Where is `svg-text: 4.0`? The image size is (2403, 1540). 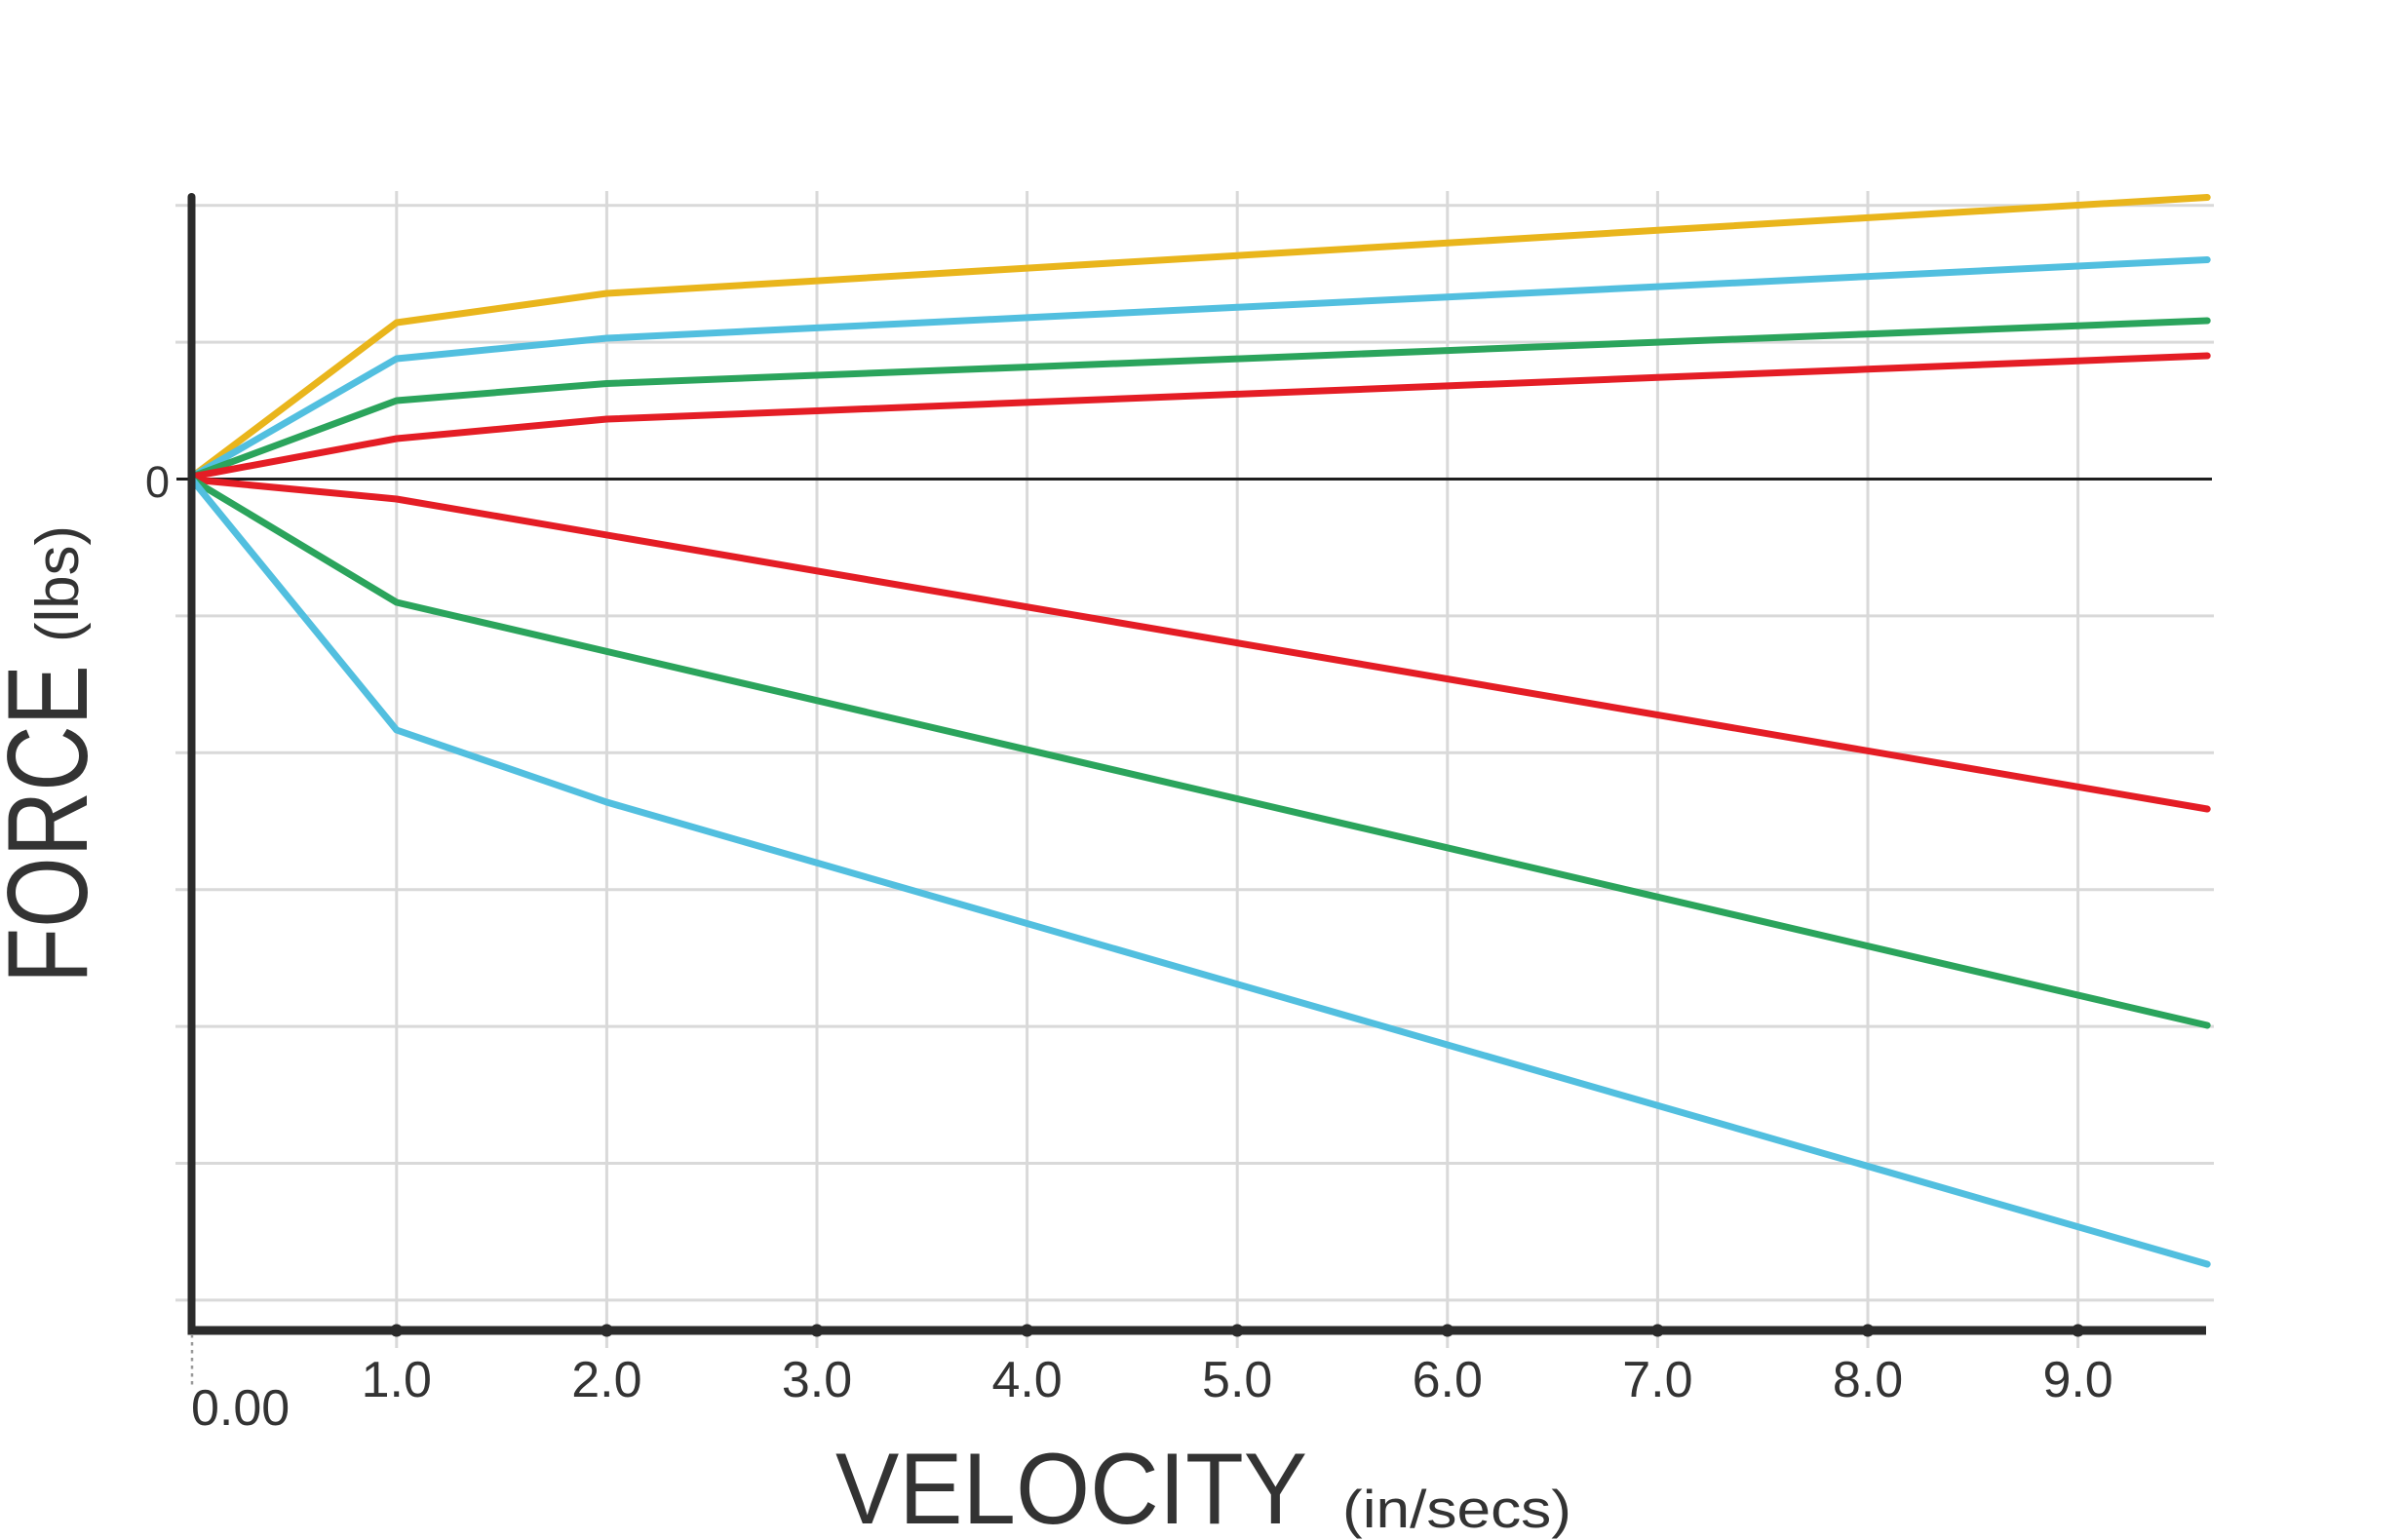
svg-text: 4.0 is located at coordinates (1026, 1380).